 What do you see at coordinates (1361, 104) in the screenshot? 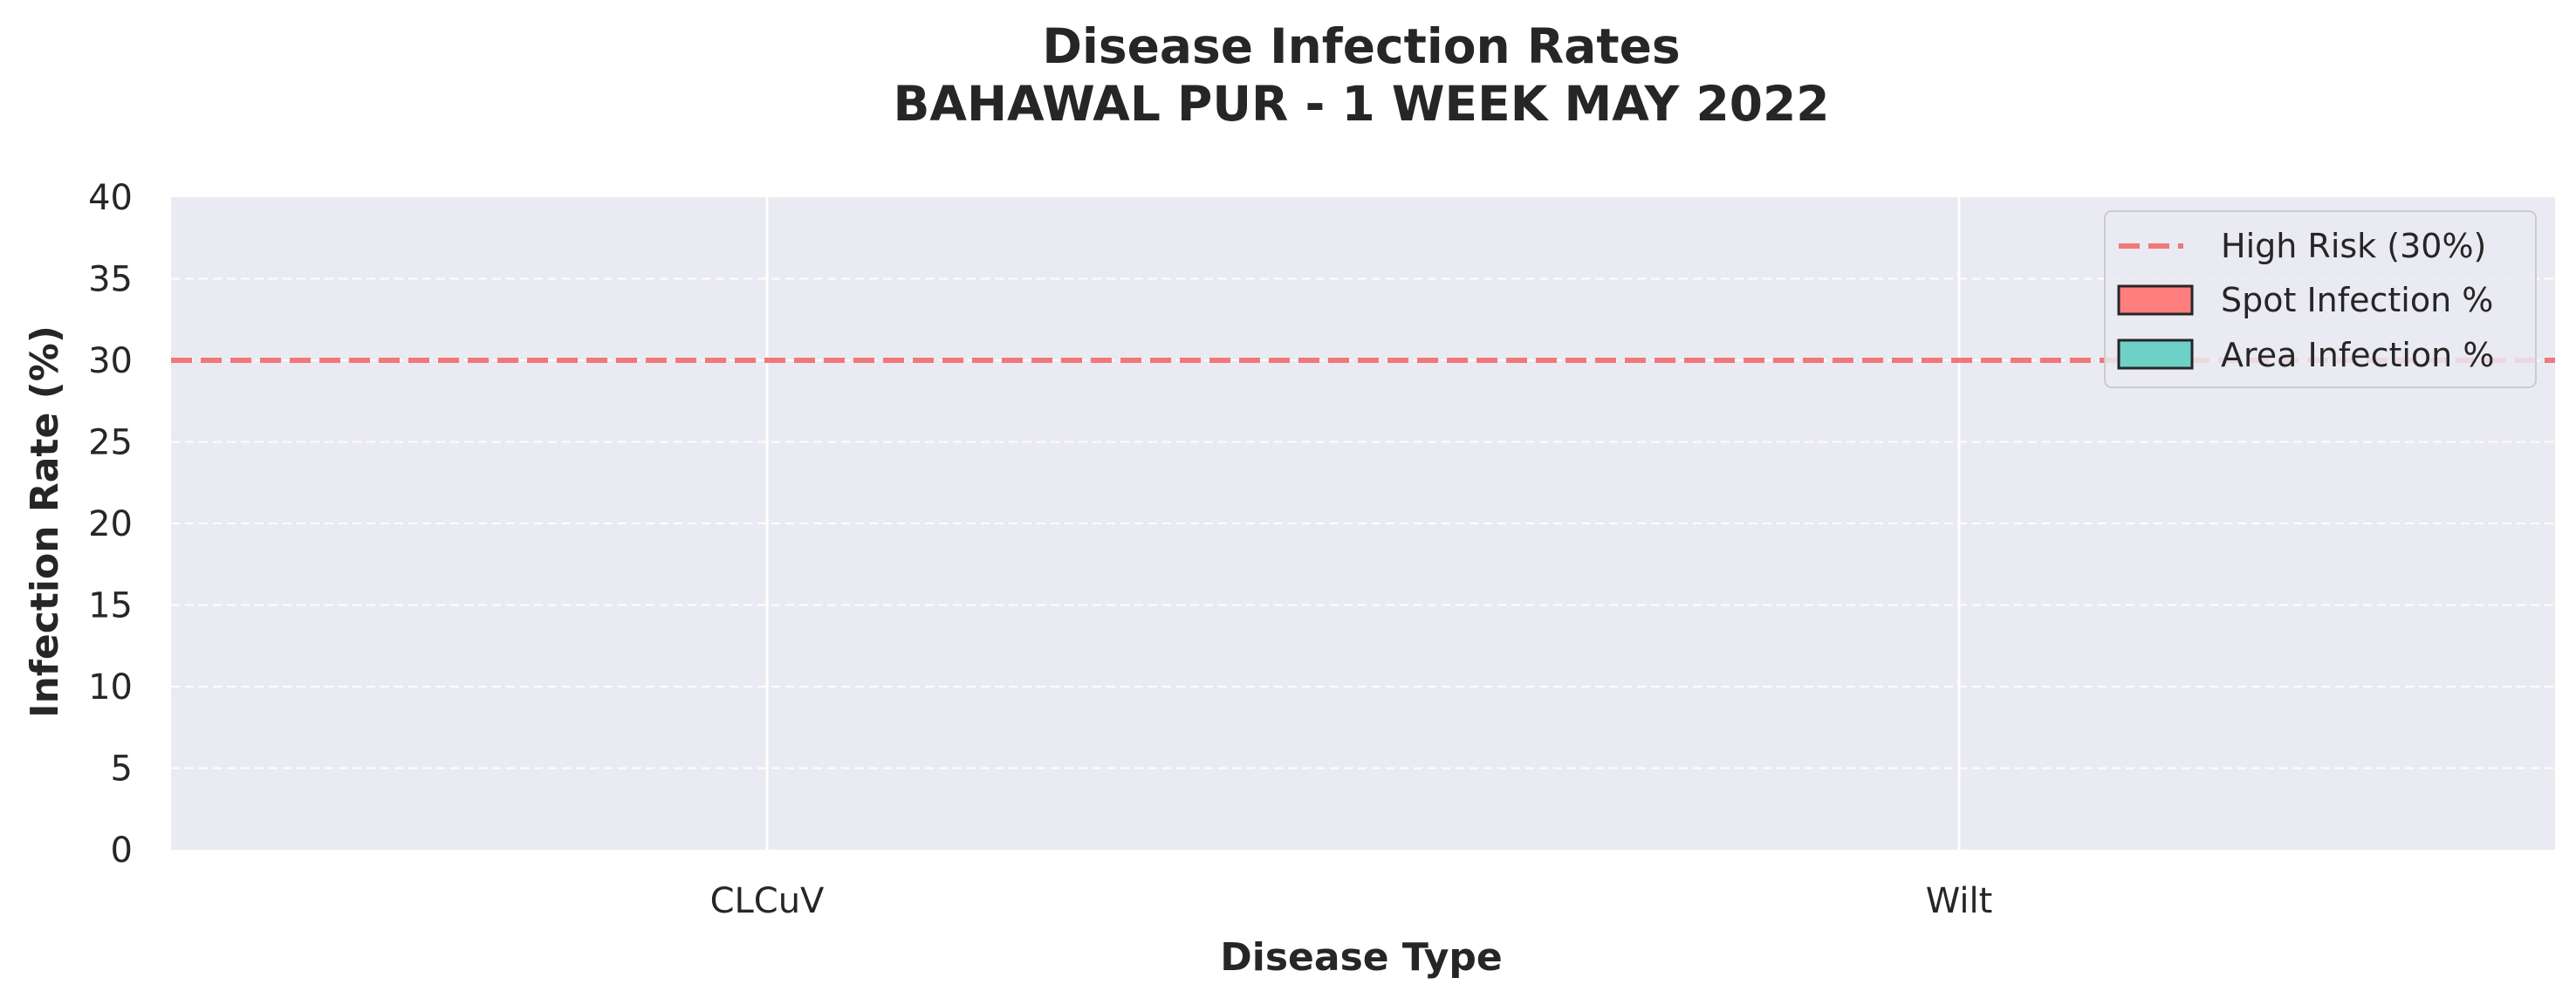
I see `chart-subtitle: BAHAWAL PUR - 1 WEEK MAY 2022` at bounding box center [1361, 104].